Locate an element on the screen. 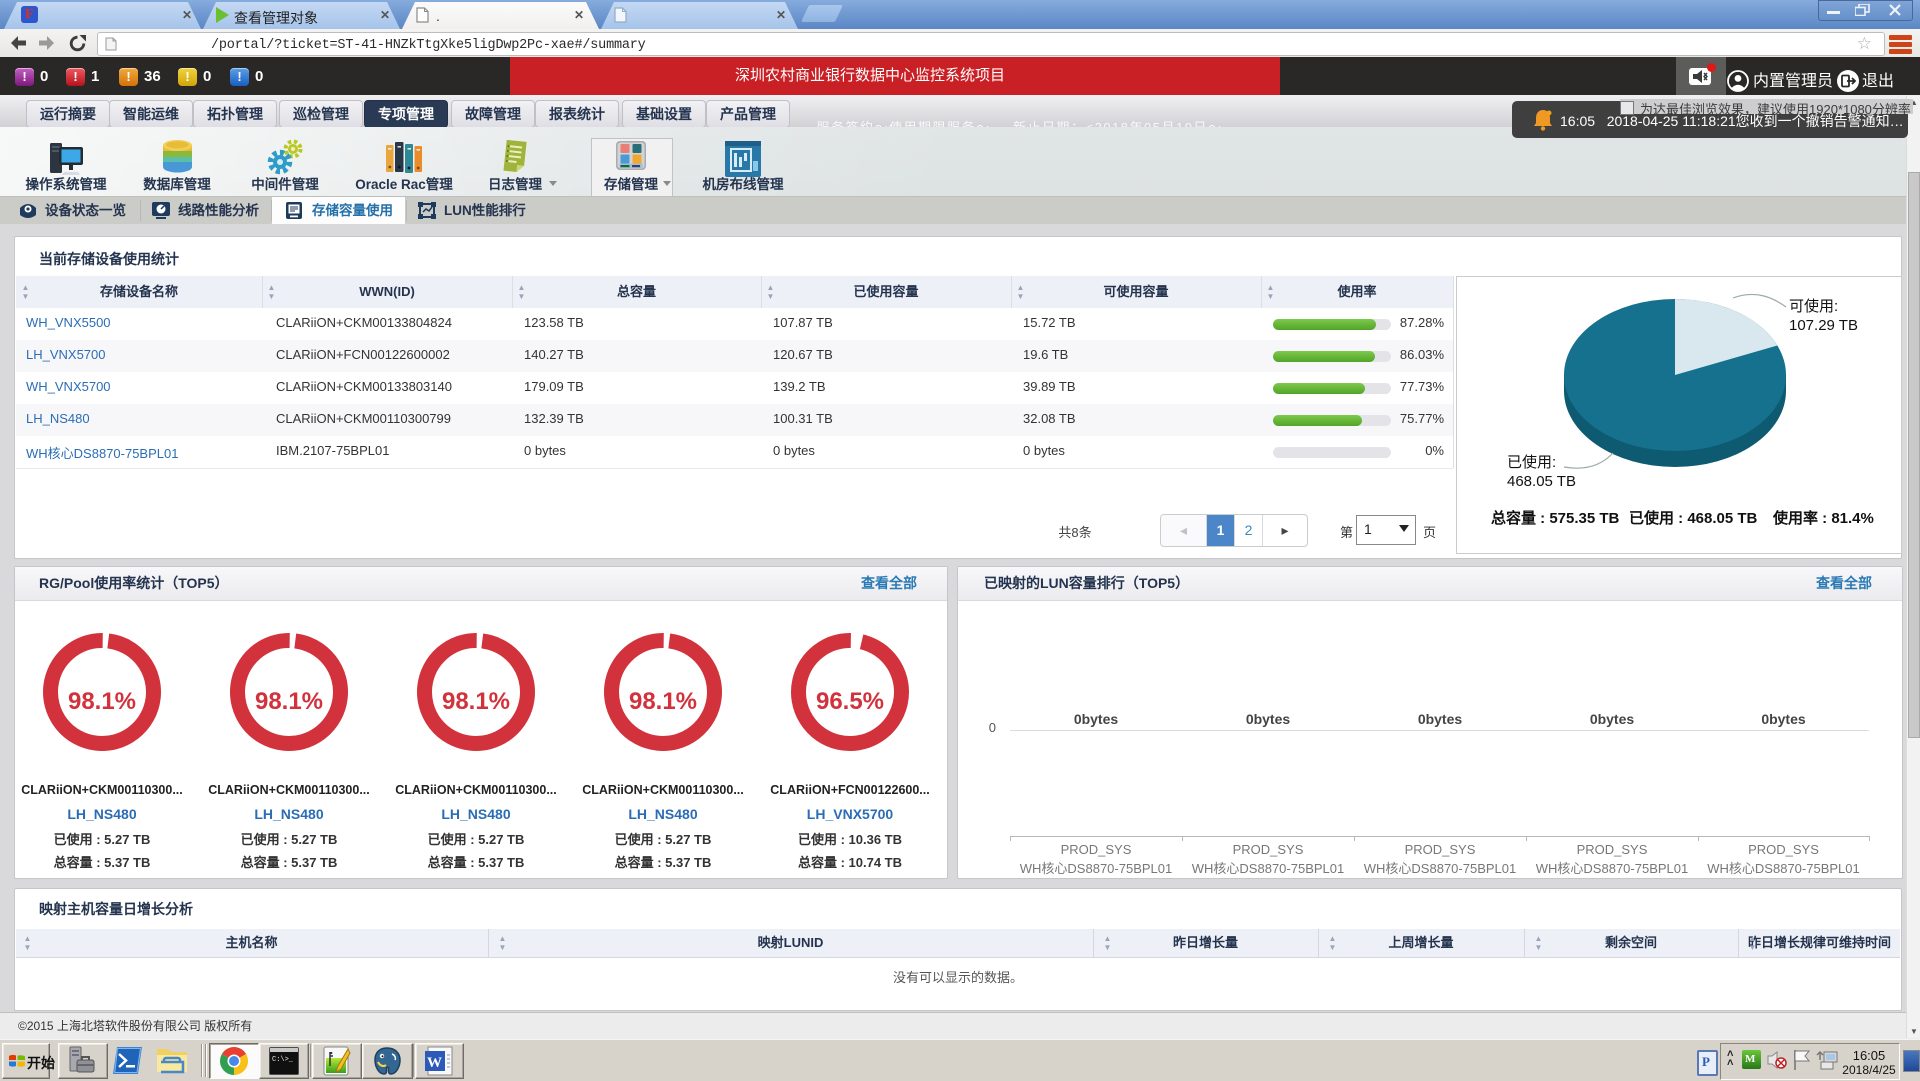  svg-text: 使用率 : 81.4% is located at coordinates (1823, 518).